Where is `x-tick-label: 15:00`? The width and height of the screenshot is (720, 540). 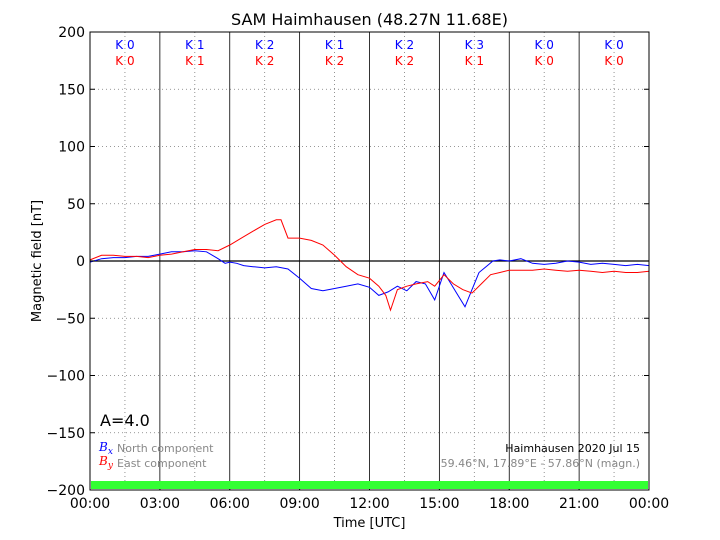 x-tick-label: 15:00 is located at coordinates (439, 504).